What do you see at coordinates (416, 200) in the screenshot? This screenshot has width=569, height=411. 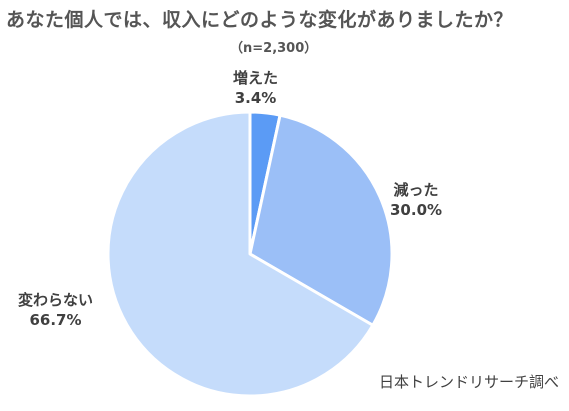 I see `slice-label-decreased: 減った 30.0%` at bounding box center [416, 200].